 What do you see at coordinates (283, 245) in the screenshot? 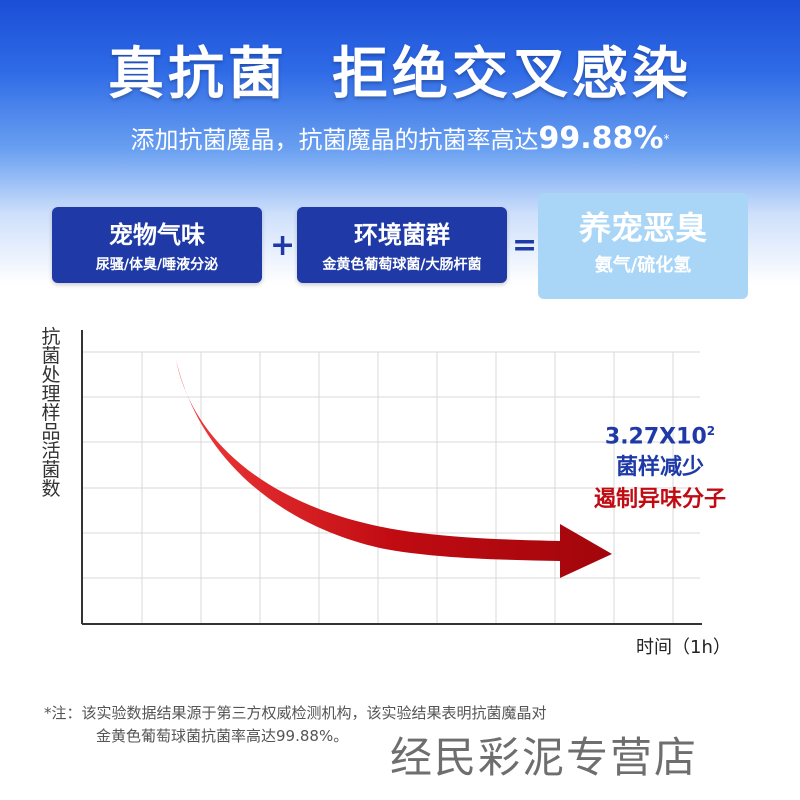
I see `plus-sign: +` at bounding box center [283, 245].